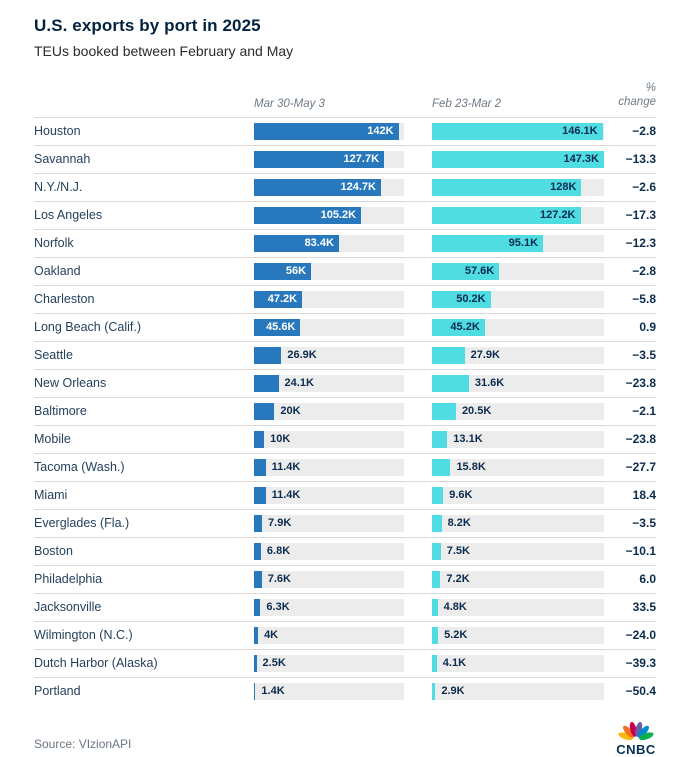 This screenshot has height=757, width=690. Describe the element at coordinates (644, 187) in the screenshot. I see `pct-change-value: −2.6` at that location.